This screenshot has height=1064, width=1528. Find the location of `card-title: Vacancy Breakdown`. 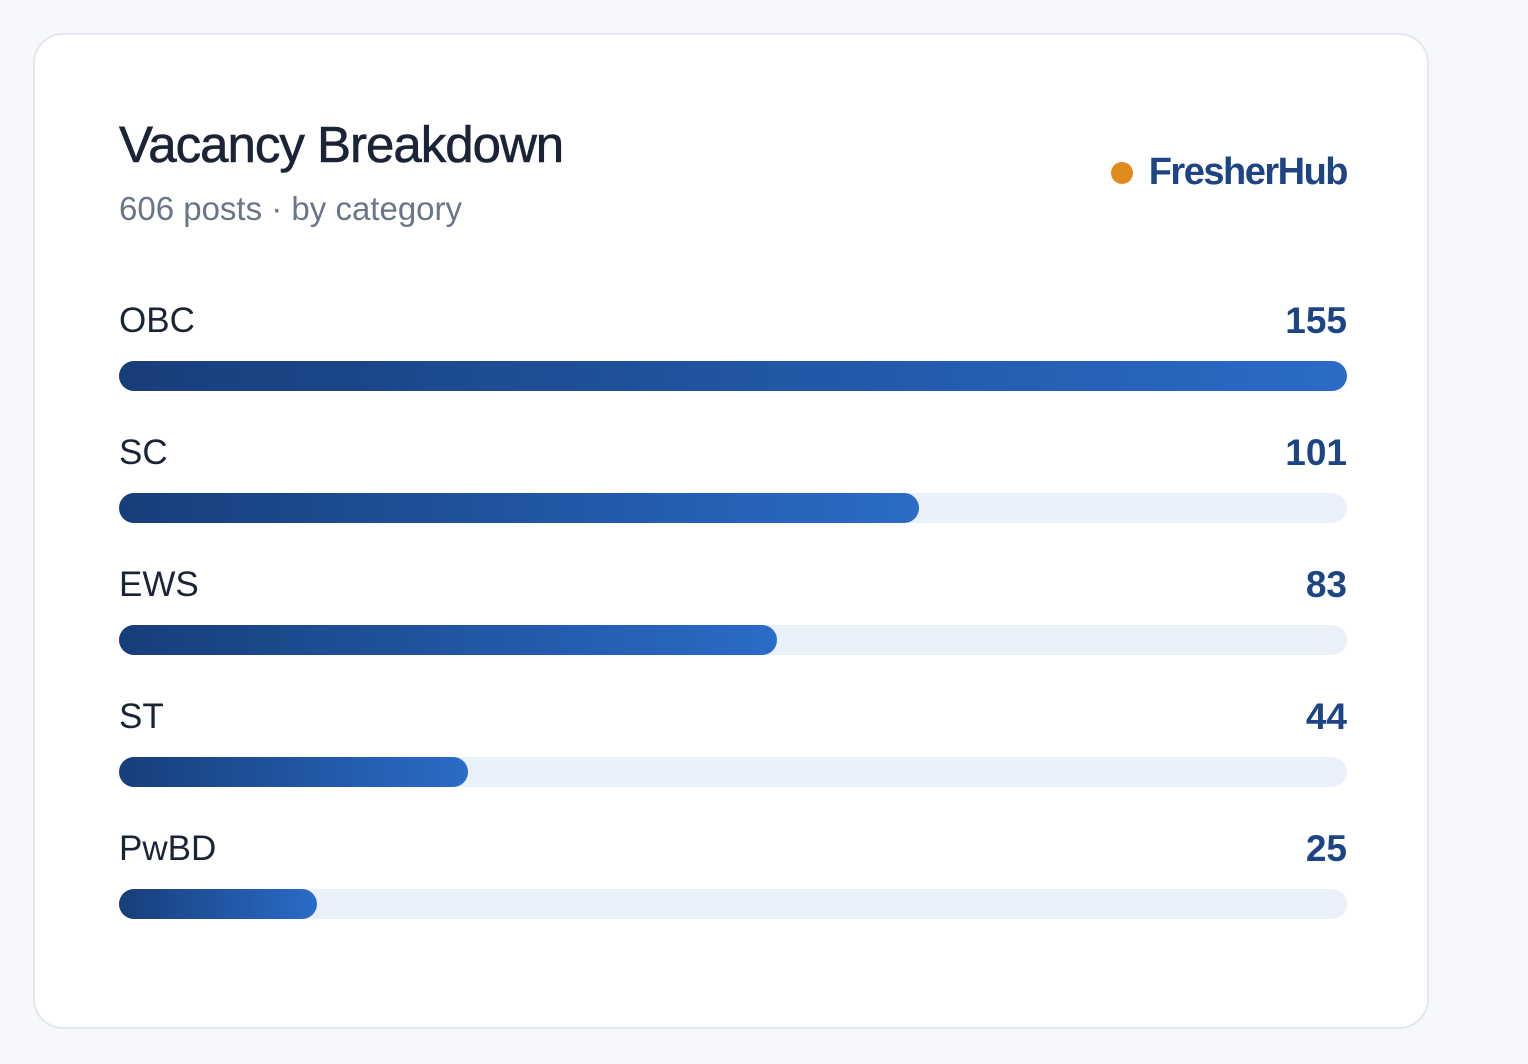

card-title: Vacancy Breakdown is located at coordinates (342, 145).